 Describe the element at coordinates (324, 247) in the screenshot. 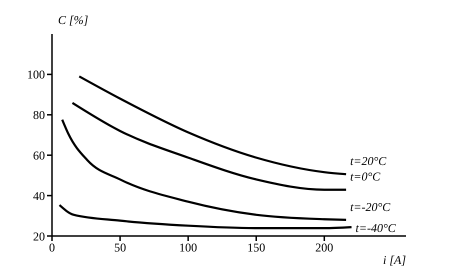

I see `x-tick-label: 200` at that location.